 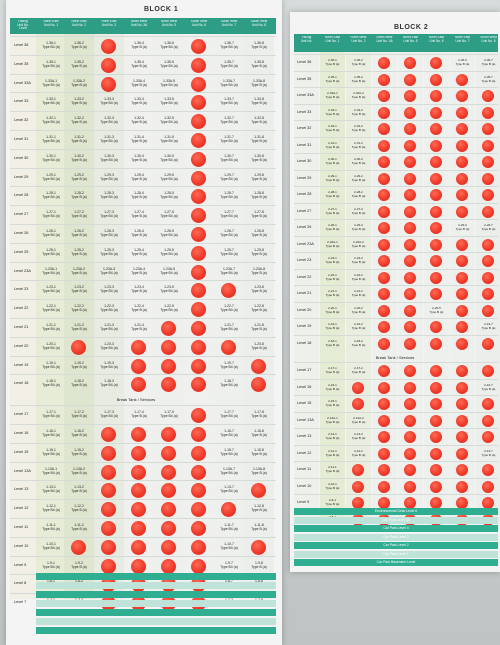 What do you see at coordinates (51, 308) in the screenshot?
I see `unit-type-label: 1-22-1 Type B4 (a)` at bounding box center [51, 308].